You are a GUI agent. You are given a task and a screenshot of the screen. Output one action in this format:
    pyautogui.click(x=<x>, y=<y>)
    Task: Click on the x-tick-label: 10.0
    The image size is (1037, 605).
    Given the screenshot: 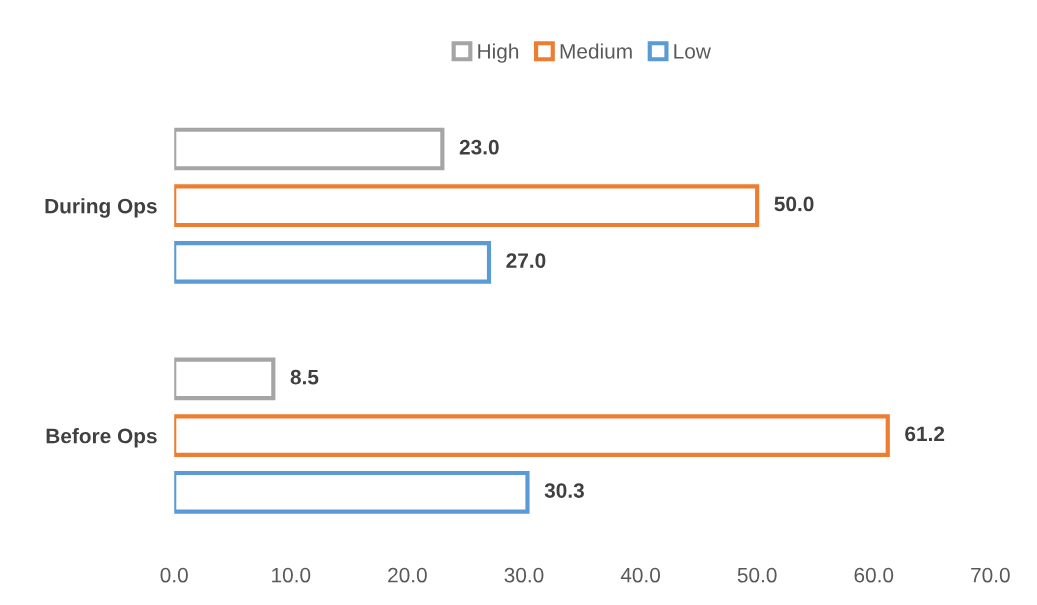 What is the action you would take?
    pyautogui.click(x=291, y=575)
    